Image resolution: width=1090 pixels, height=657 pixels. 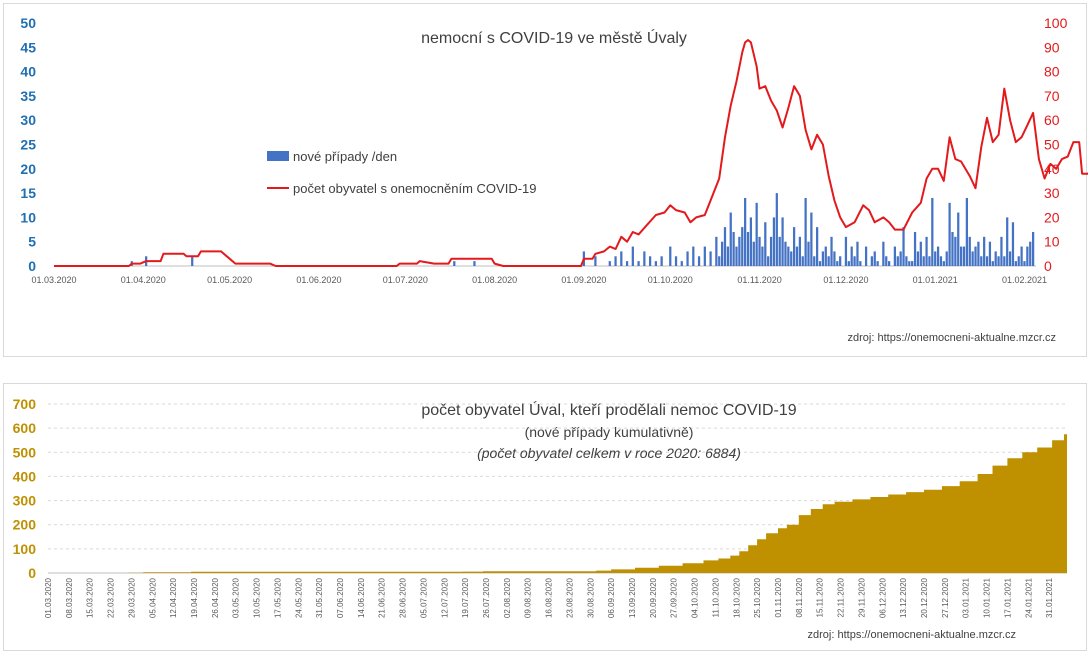 What do you see at coordinates (28, 23) in the screenshot?
I see `y-left-tick-label: 50` at bounding box center [28, 23].